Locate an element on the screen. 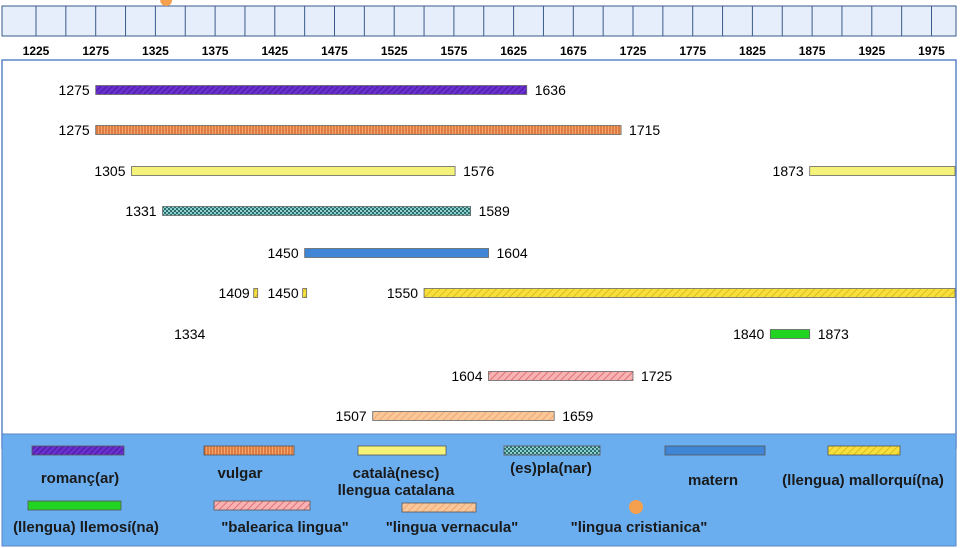  legend-label: català(nesc) is located at coordinates (396, 473).